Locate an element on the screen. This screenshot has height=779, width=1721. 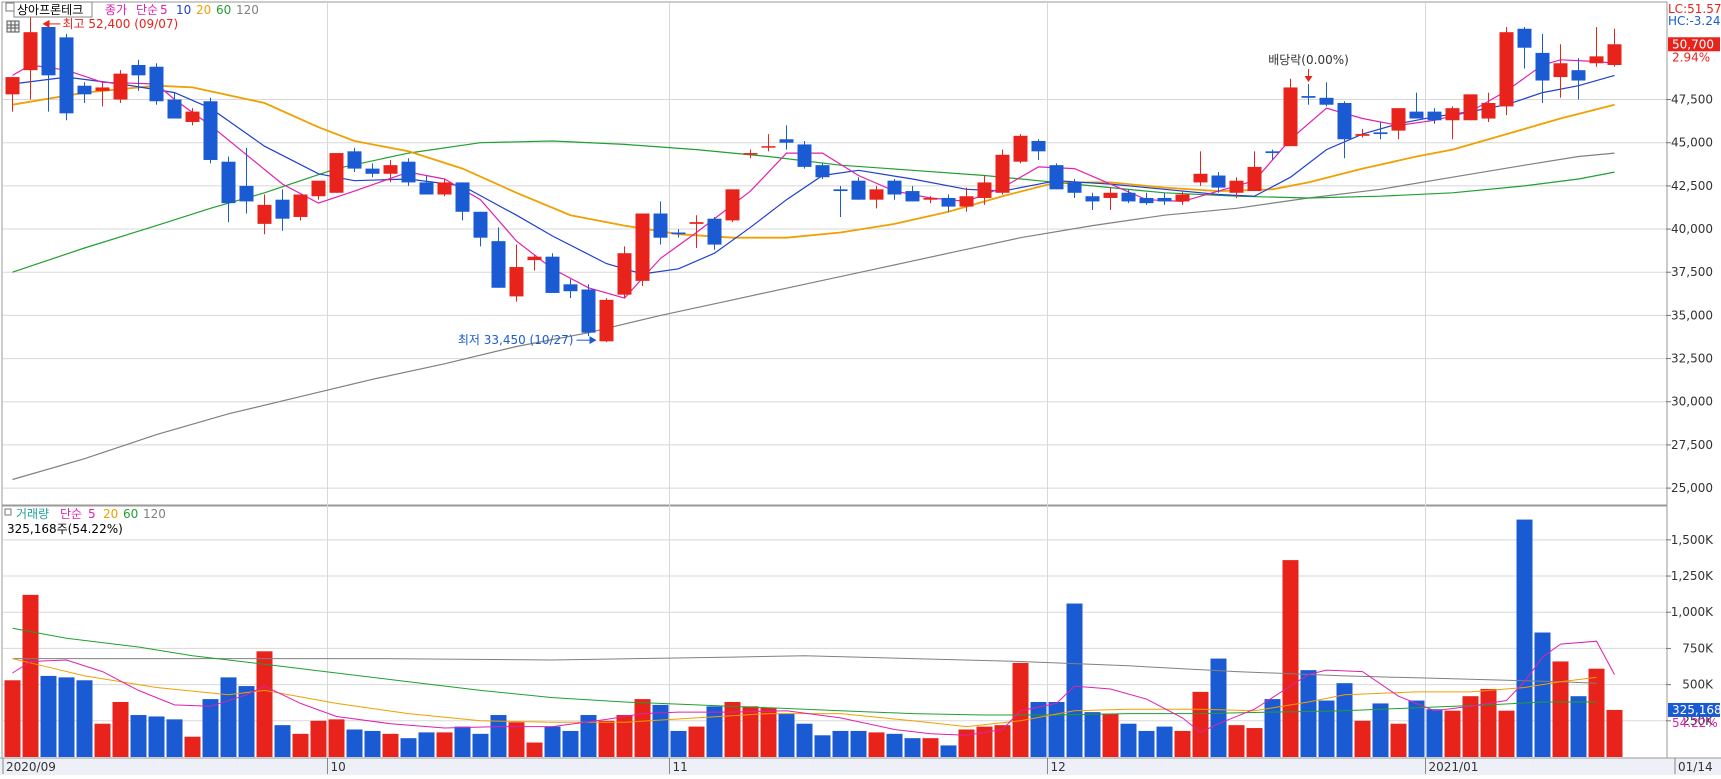
last-volume-box is located at coordinates (1694, 709).